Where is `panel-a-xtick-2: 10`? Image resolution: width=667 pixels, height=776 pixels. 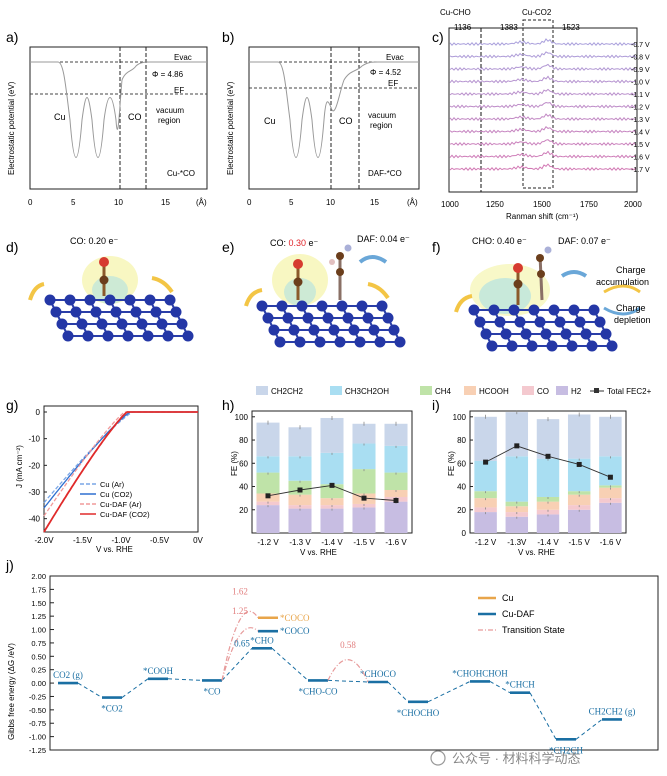 panel-a-xtick-2: 10 is located at coordinates (118, 202).